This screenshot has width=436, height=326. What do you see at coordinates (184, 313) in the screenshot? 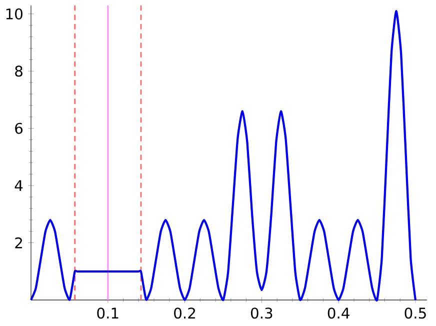
I see `x-tick-label: 0.2` at bounding box center [184, 313].